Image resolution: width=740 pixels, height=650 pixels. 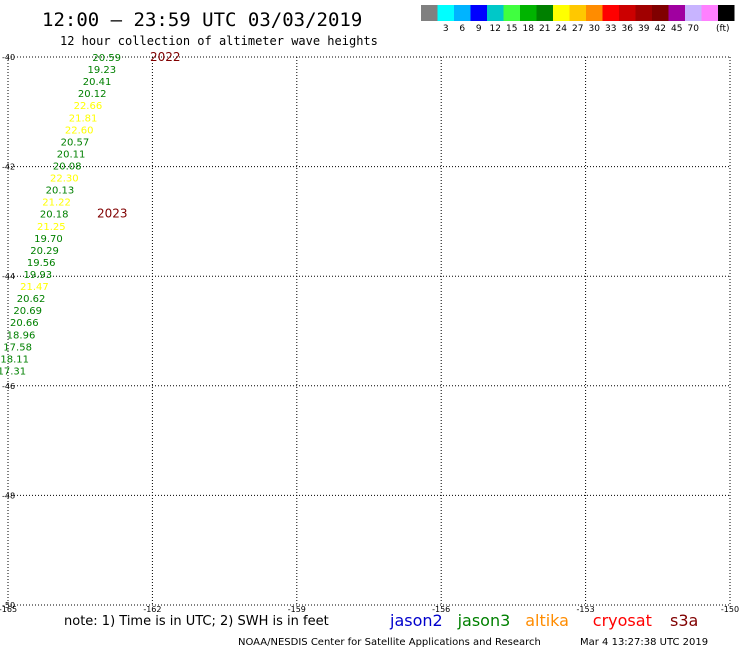 I want to click on wave-height-value: 20.41, so click(x=97, y=82).